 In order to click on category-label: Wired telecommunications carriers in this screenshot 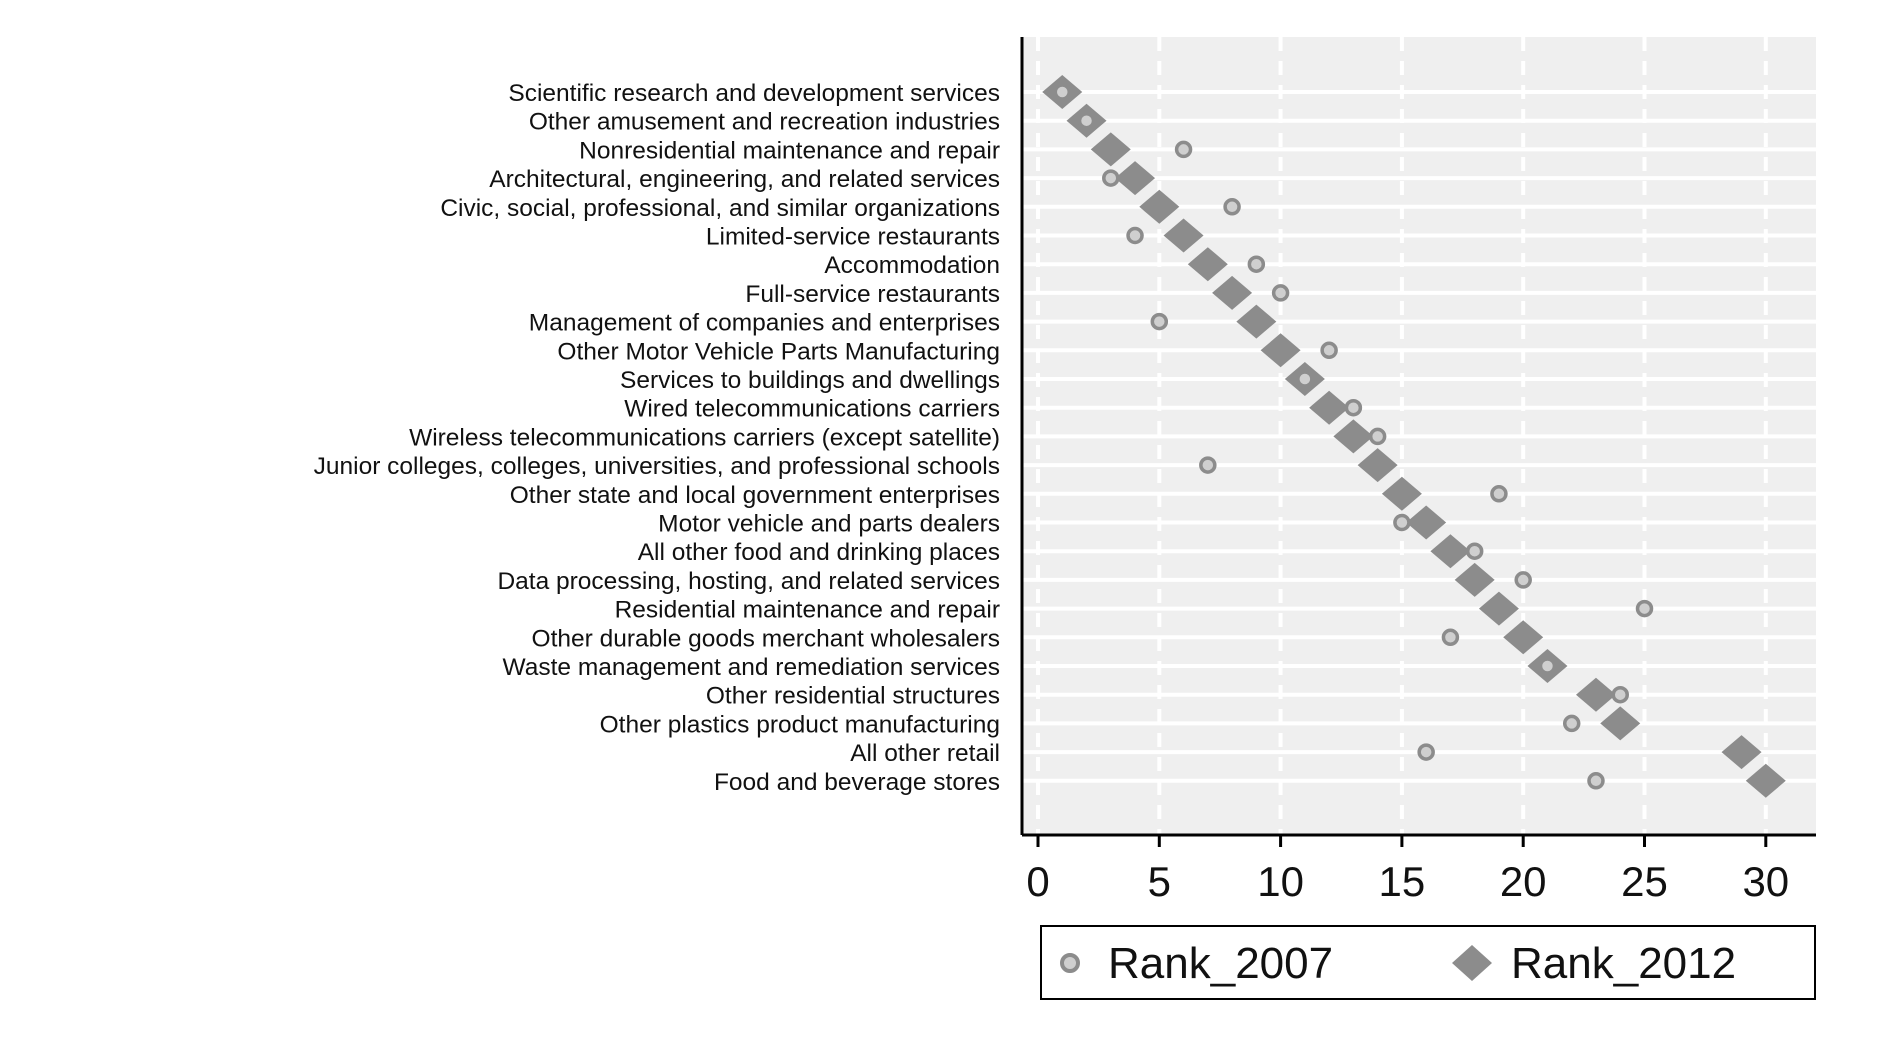, I will do `click(812, 409)`.